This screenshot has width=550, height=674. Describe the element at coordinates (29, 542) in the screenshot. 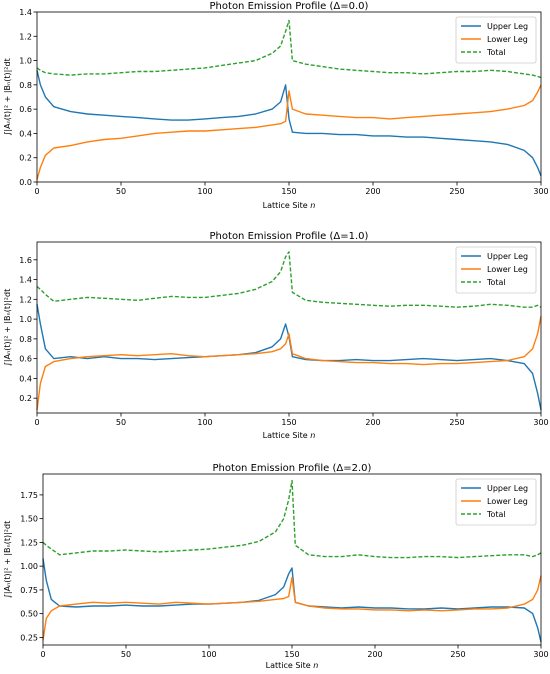

I see `y-tick-label: 1.25` at that location.